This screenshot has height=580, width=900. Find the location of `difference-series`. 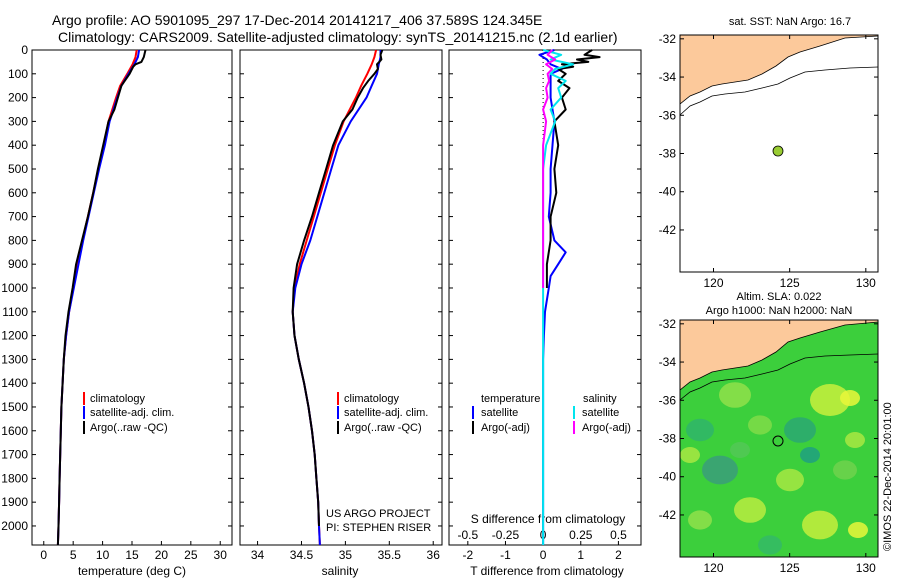

difference-series is located at coordinates (569, 297).